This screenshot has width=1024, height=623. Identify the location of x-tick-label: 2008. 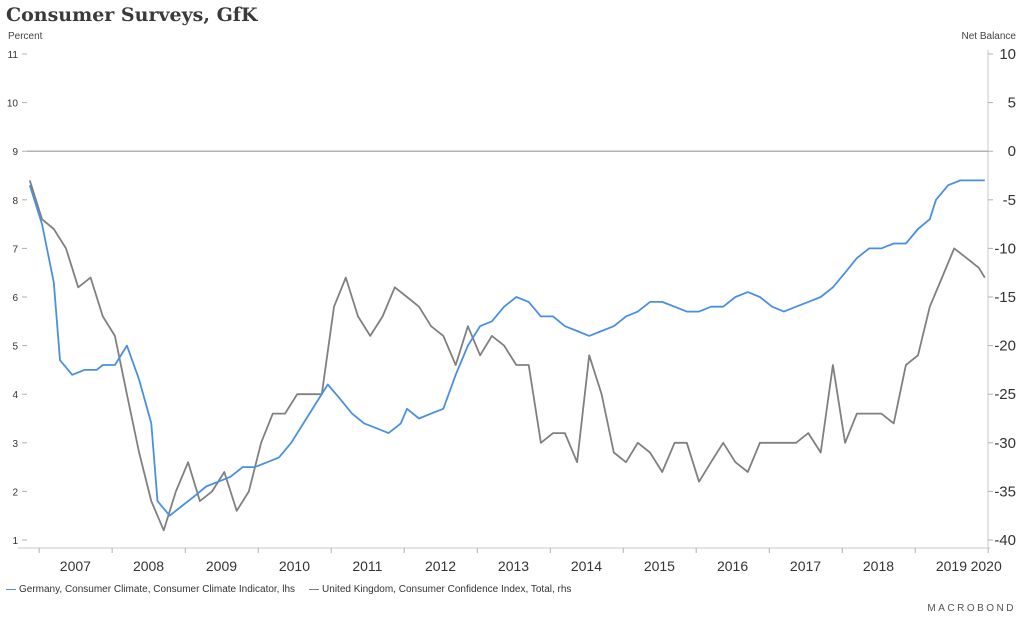
(148, 566).